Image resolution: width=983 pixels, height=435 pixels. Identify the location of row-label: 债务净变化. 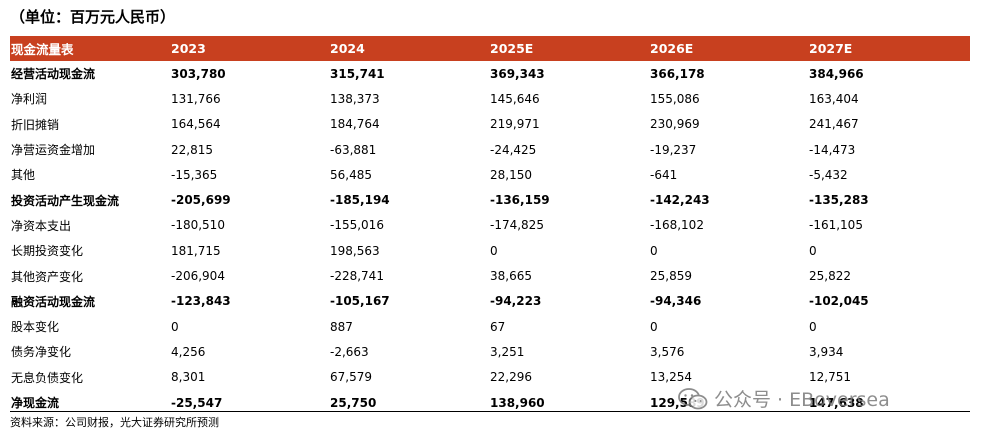
(41, 352).